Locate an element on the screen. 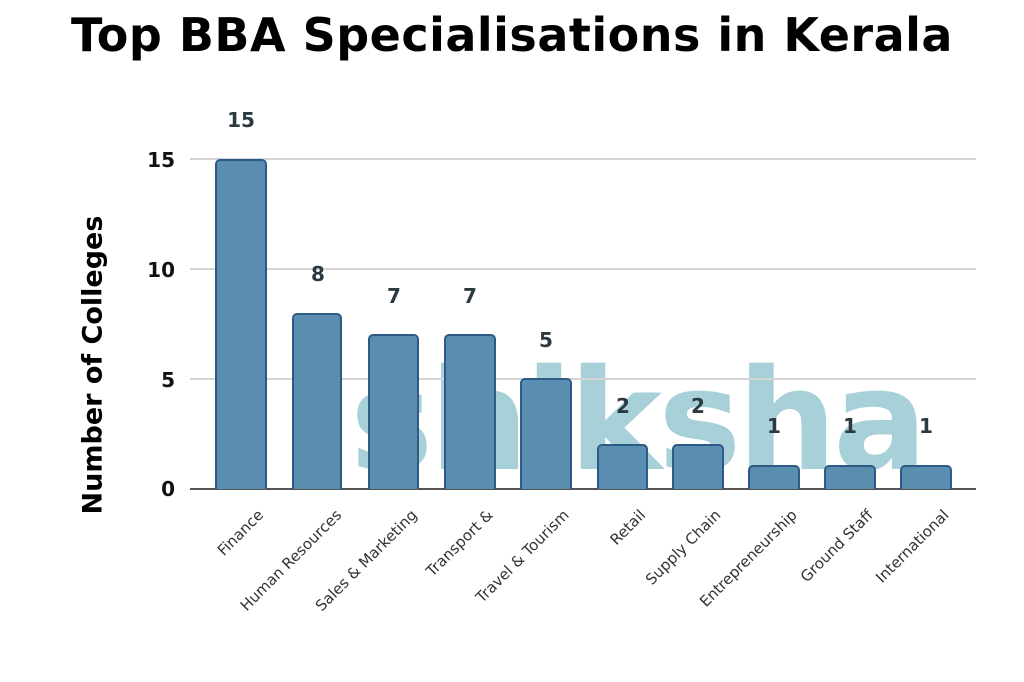  bar-entrepreneurship is located at coordinates (774, 477).